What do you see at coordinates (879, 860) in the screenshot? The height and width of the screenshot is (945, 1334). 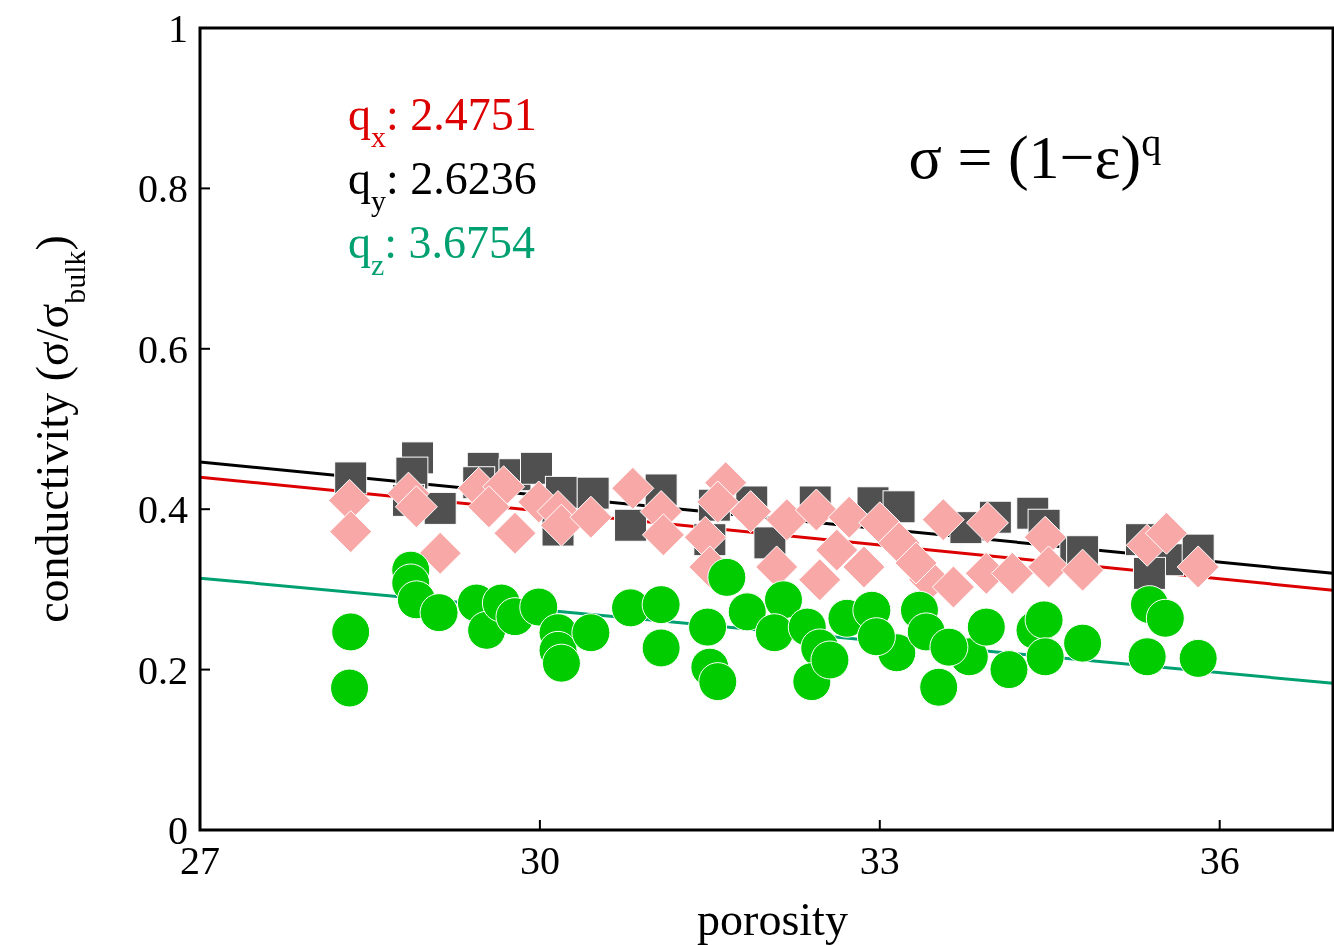 I see `x-tick-label: 33` at bounding box center [879, 860].